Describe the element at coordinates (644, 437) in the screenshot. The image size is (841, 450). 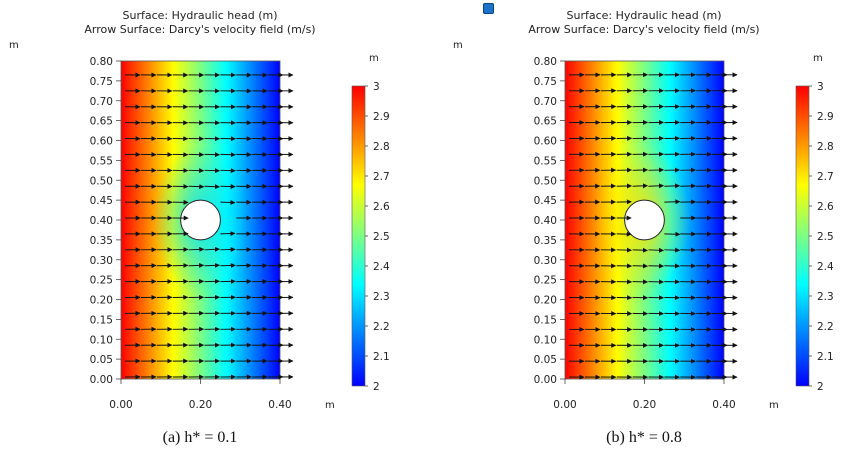
I see `figure-caption: (b) h* = 0.8` at that location.